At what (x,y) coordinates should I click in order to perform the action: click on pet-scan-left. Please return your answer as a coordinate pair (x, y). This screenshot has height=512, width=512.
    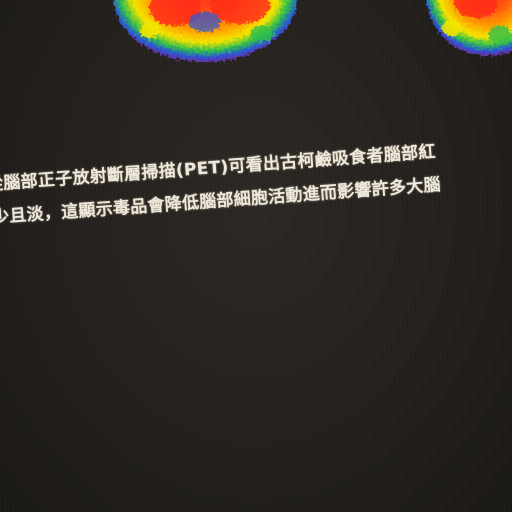
    Looking at the image, I should click on (205, 31).